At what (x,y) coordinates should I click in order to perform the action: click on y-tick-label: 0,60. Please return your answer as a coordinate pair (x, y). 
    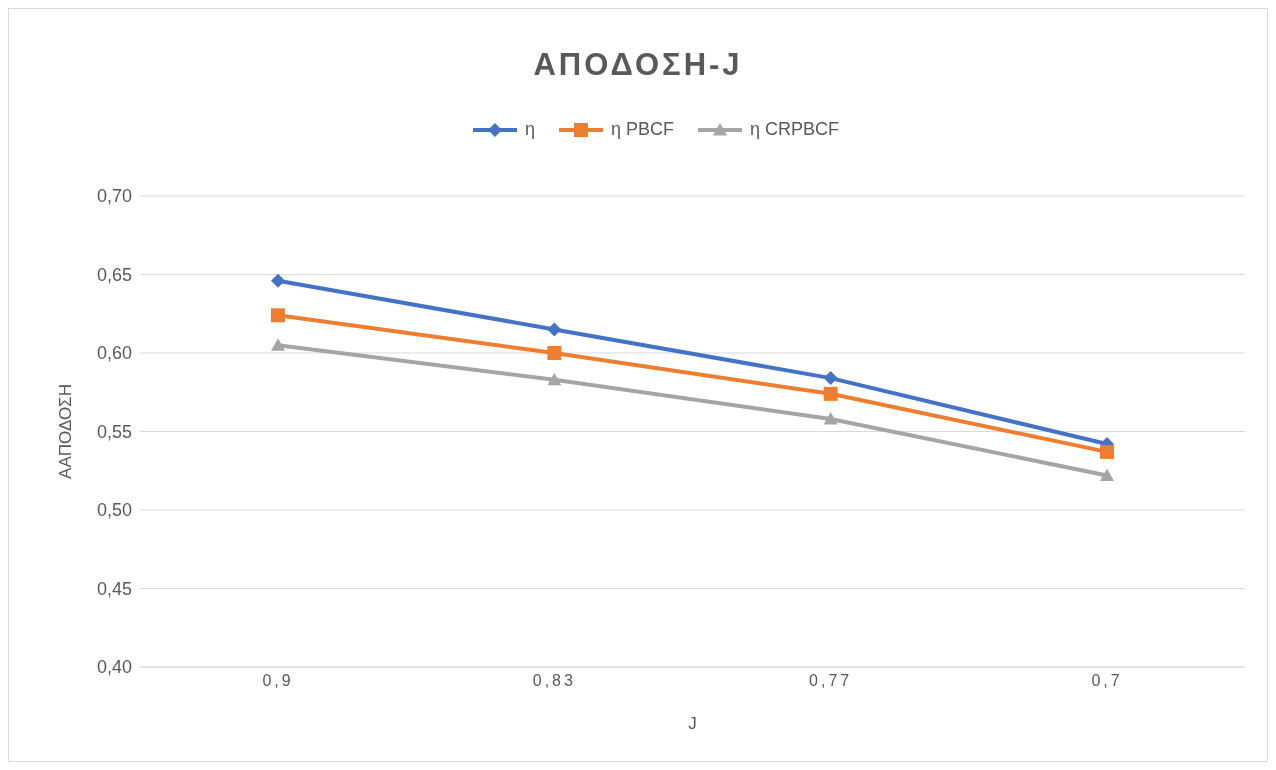
    Looking at the image, I should click on (114, 353).